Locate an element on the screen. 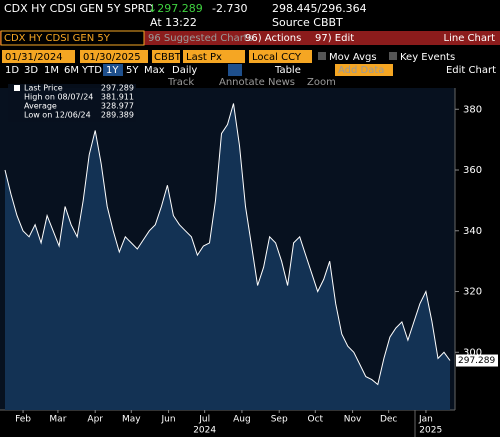  tool: Track is located at coordinates (180, 82).